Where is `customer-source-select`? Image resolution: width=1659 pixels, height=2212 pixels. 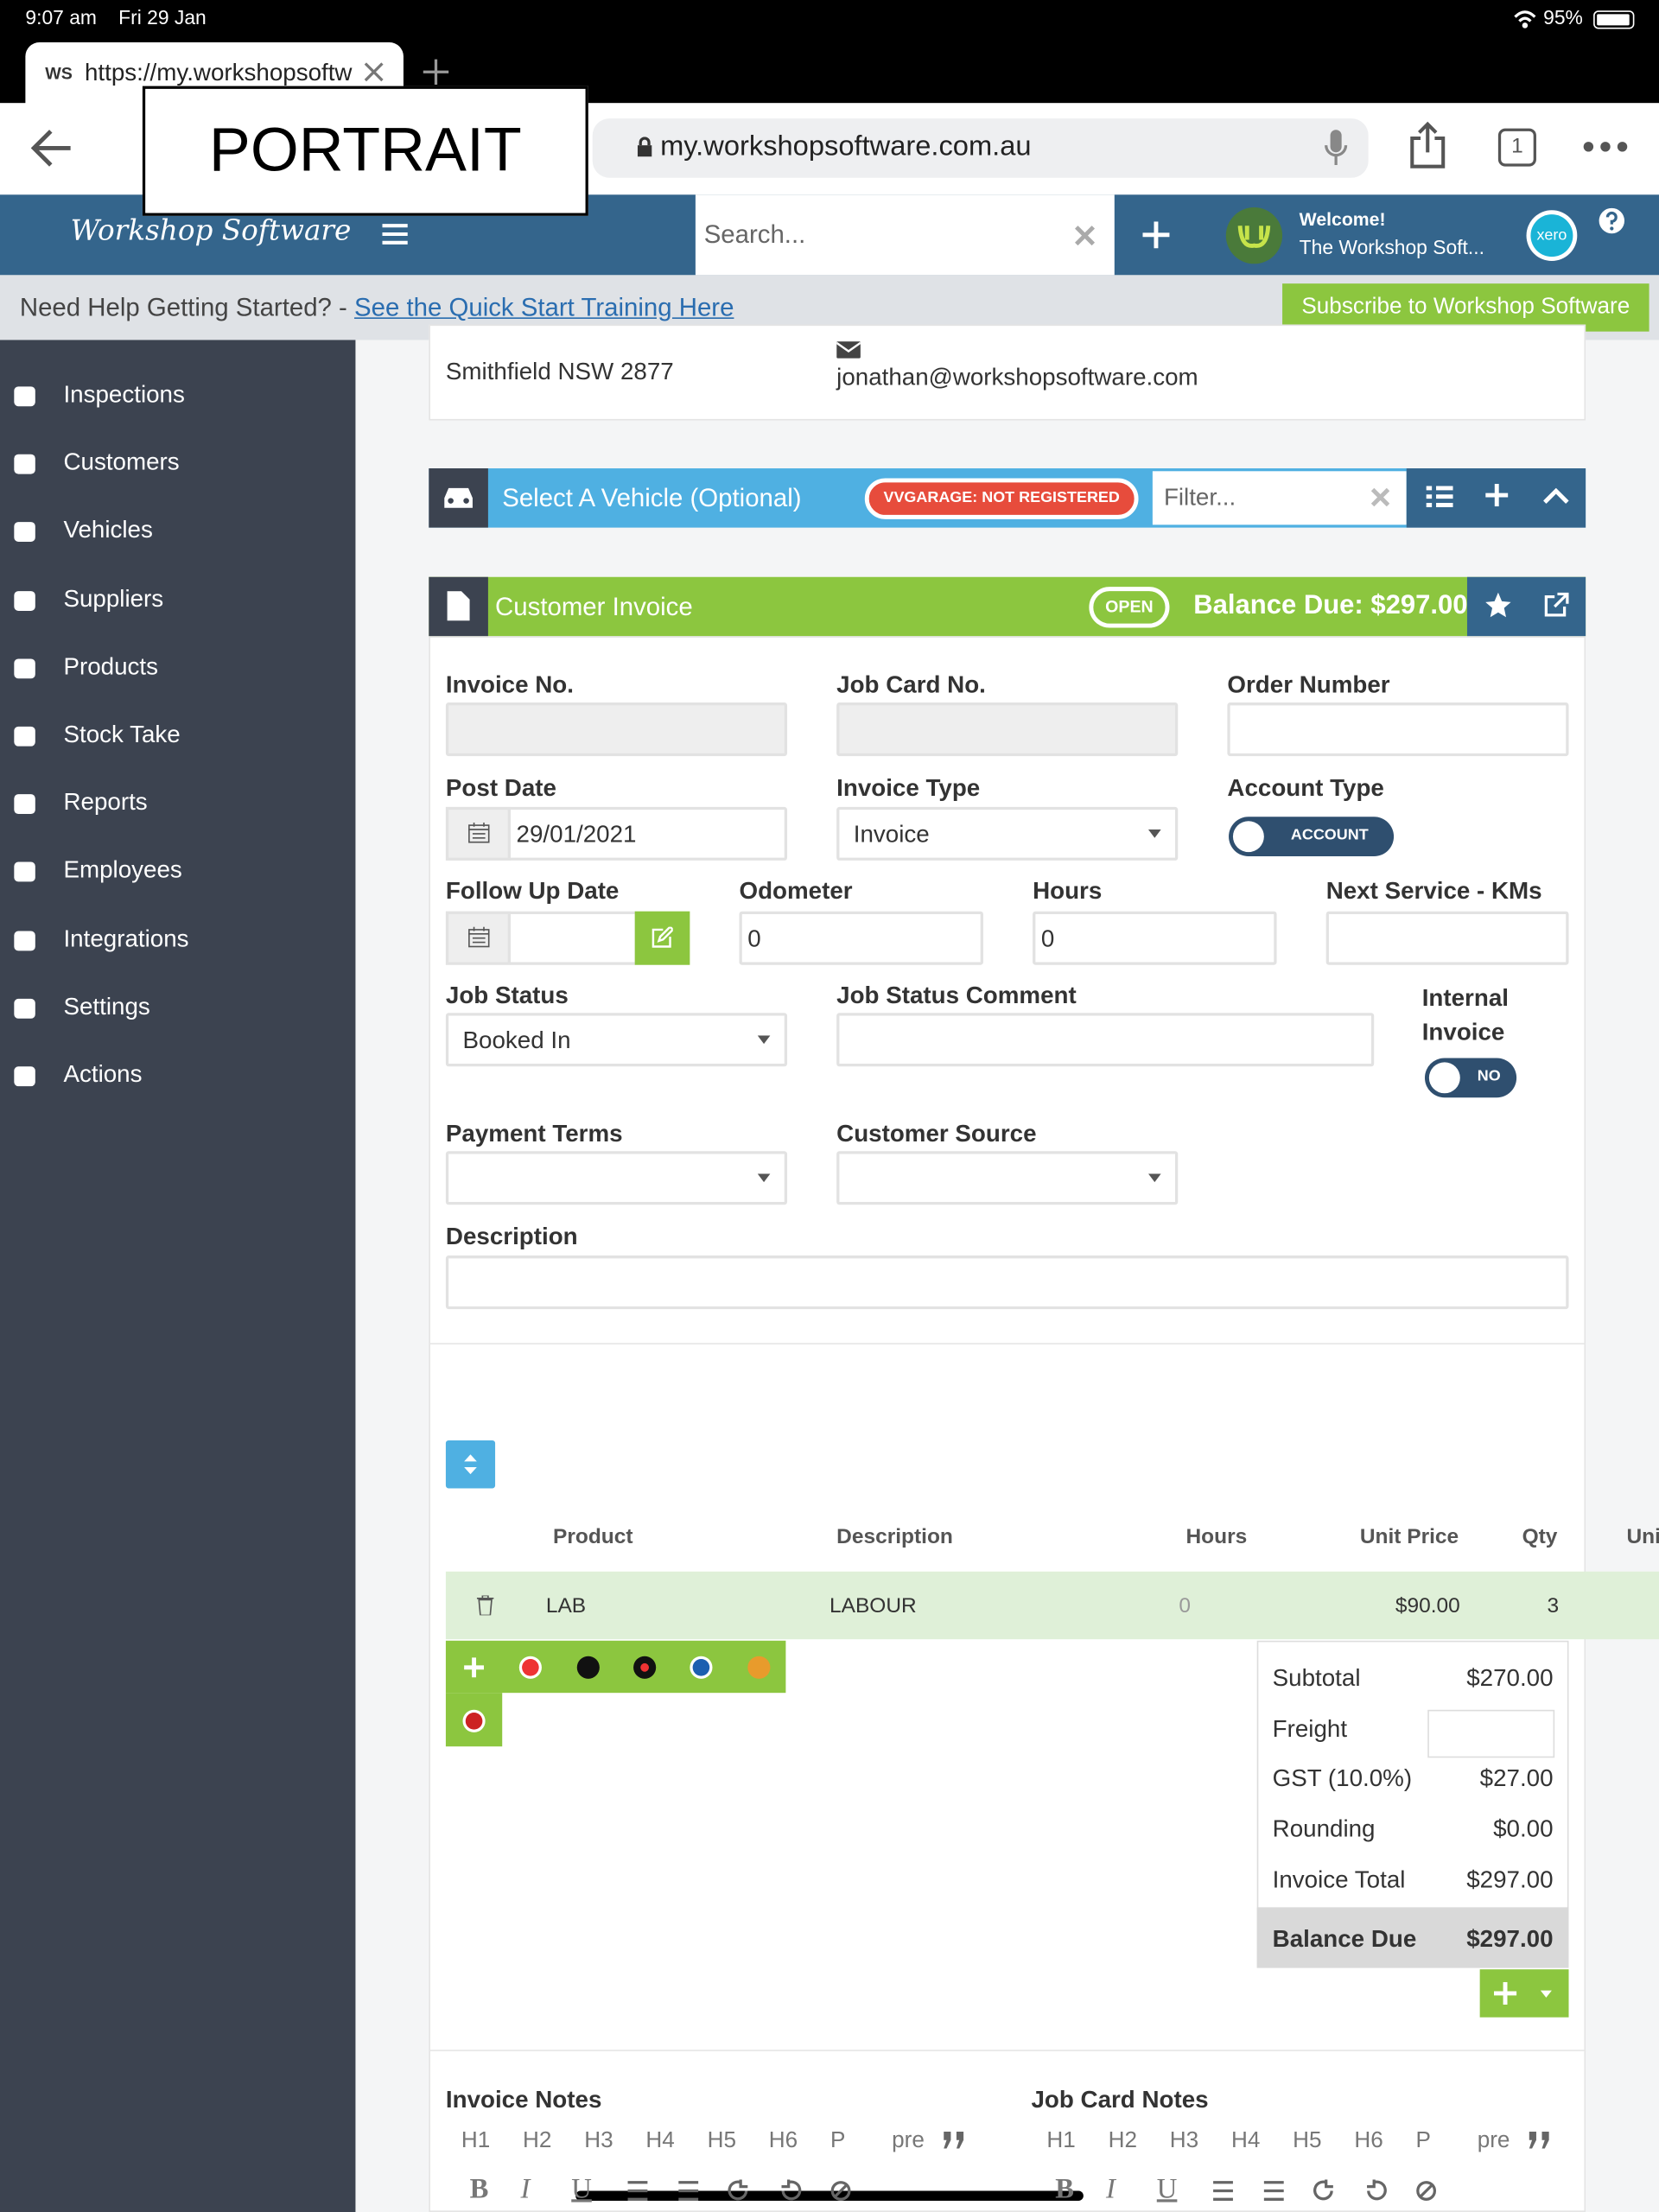 customer-source-select is located at coordinates (1007, 1178).